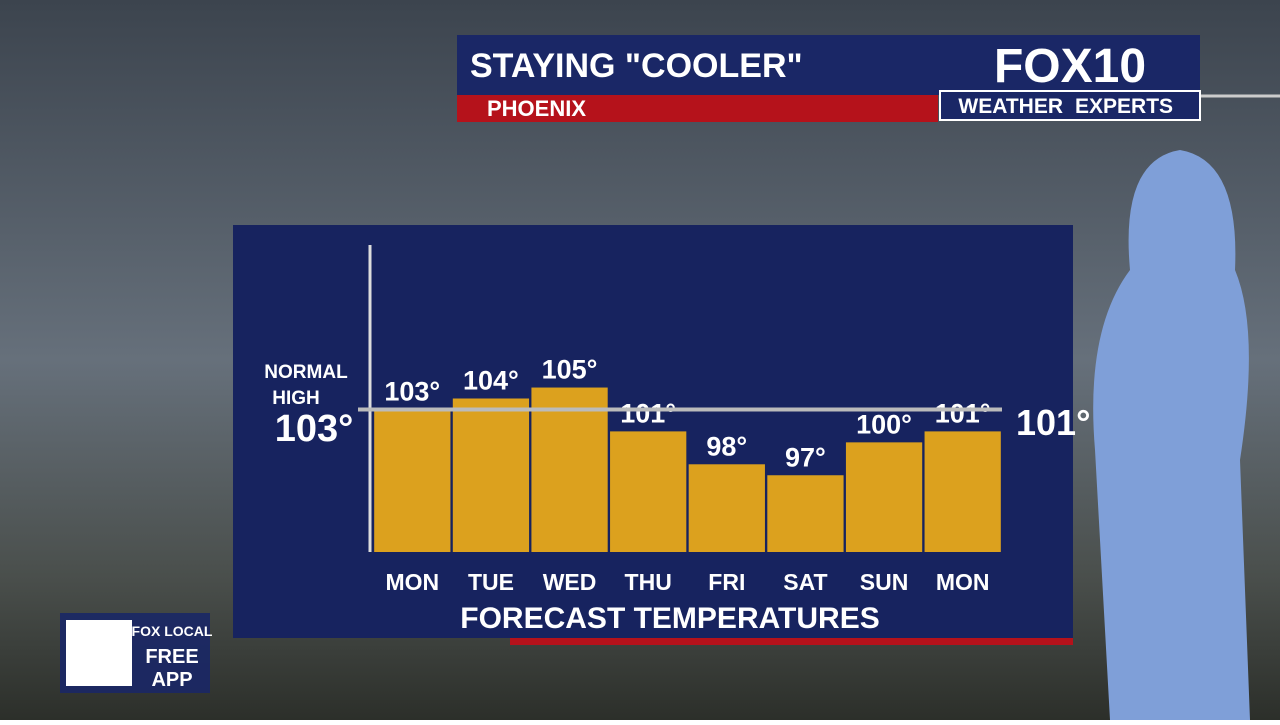  What do you see at coordinates (1124, 106) in the screenshot?
I see `logo-tag: EXPERTS` at bounding box center [1124, 106].